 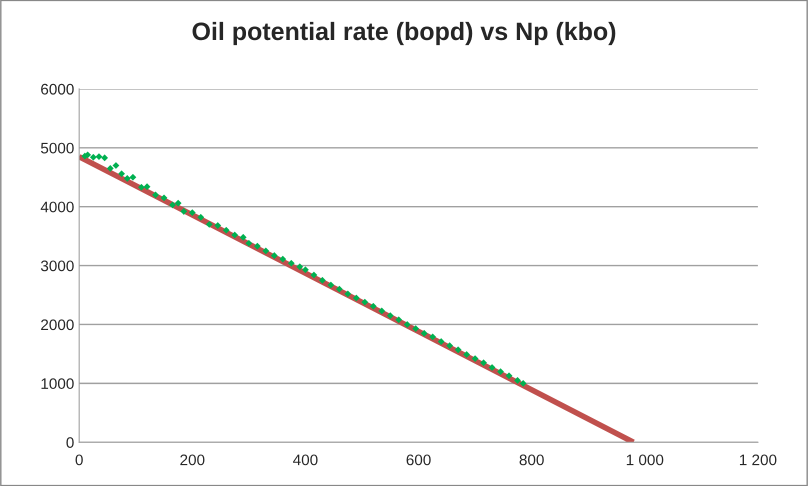 What do you see at coordinates (418, 460) in the screenshot?
I see `x-tick-label: 600` at bounding box center [418, 460].